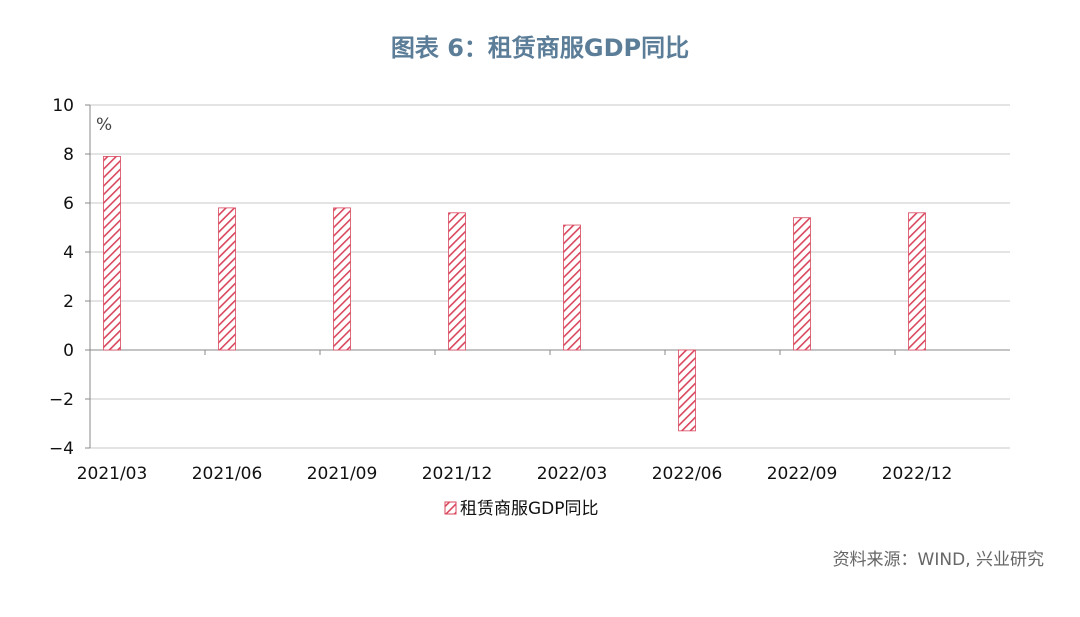 This screenshot has width=1080, height=617. Describe the element at coordinates (540, 48) in the screenshot. I see `chart-title: 图表 6：租赁商服GDP同比` at that location.